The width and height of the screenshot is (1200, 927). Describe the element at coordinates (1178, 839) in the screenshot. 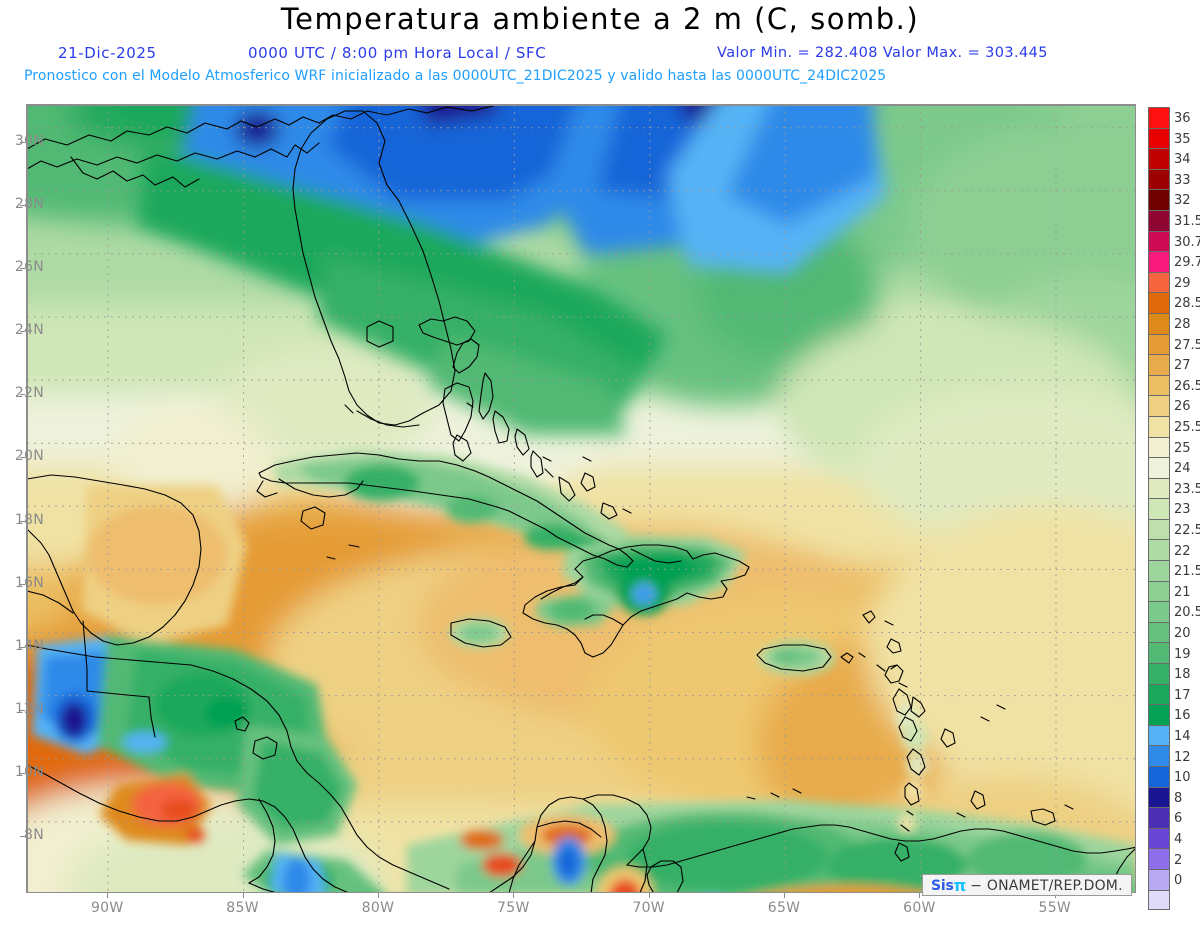

I see `colorbar-tick-label: 4` at that location.